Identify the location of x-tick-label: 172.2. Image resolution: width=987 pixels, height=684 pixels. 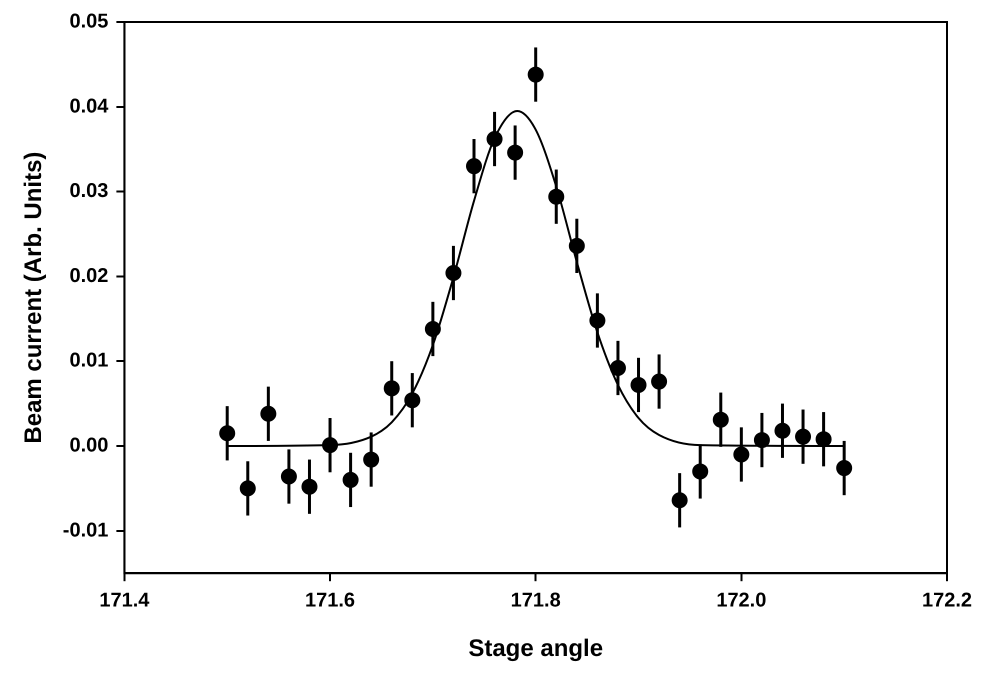
(947, 601).